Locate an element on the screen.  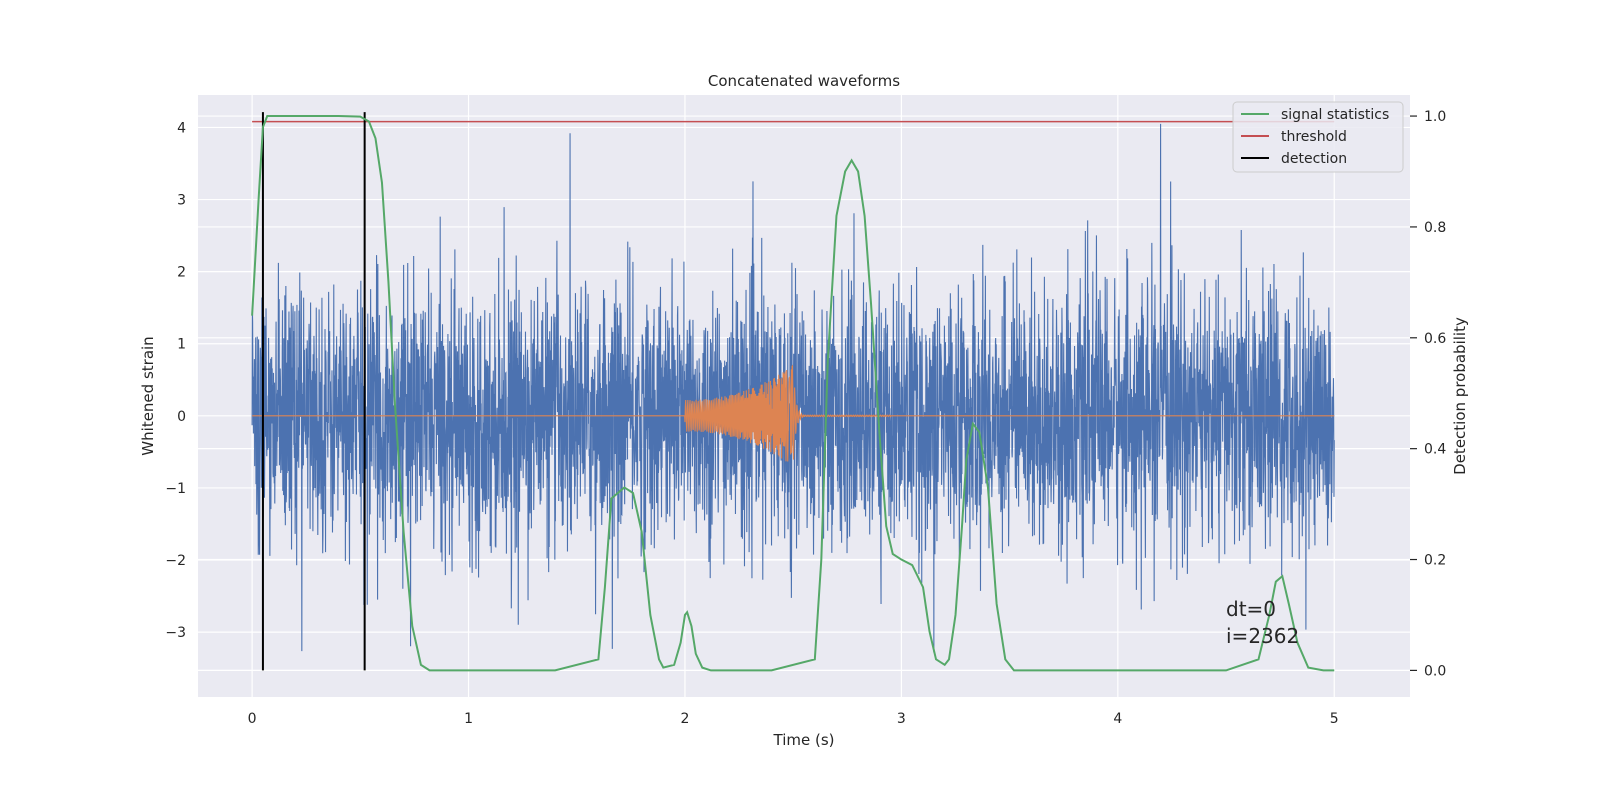
y-tick-label: 4 is located at coordinates (181, 128).